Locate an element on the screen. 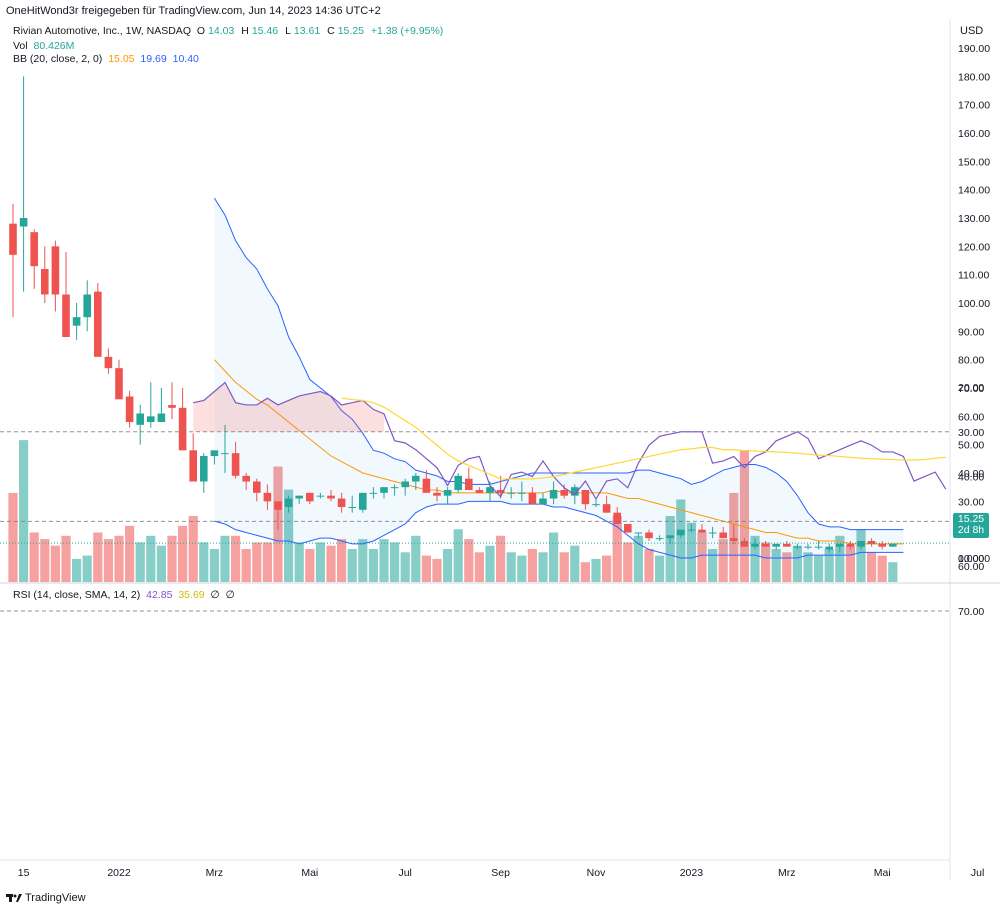 Image resolution: width=1000 pixels, height=911 pixels. price-tick-label: 110.00 is located at coordinates (973, 276).